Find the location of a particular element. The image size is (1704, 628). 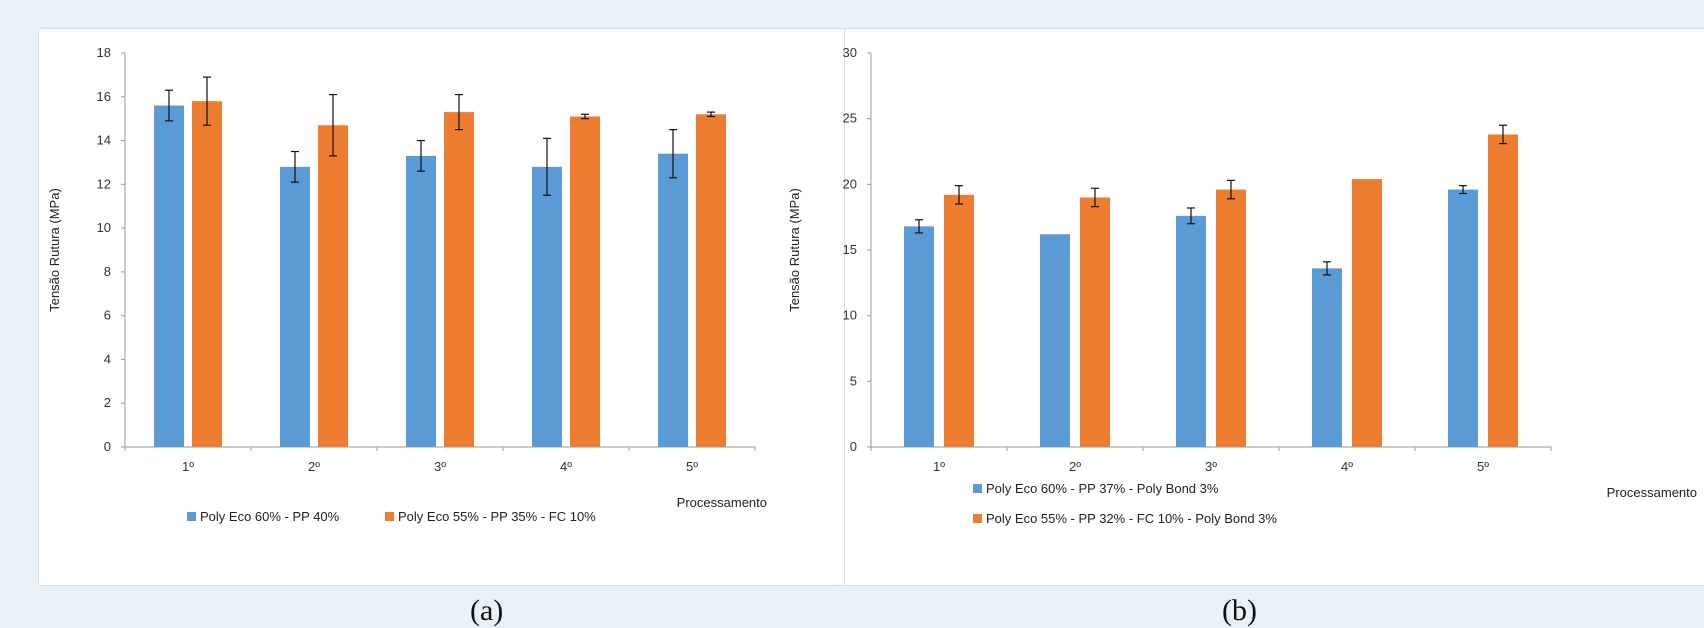

y-tick-label: 4 is located at coordinates (107, 358).